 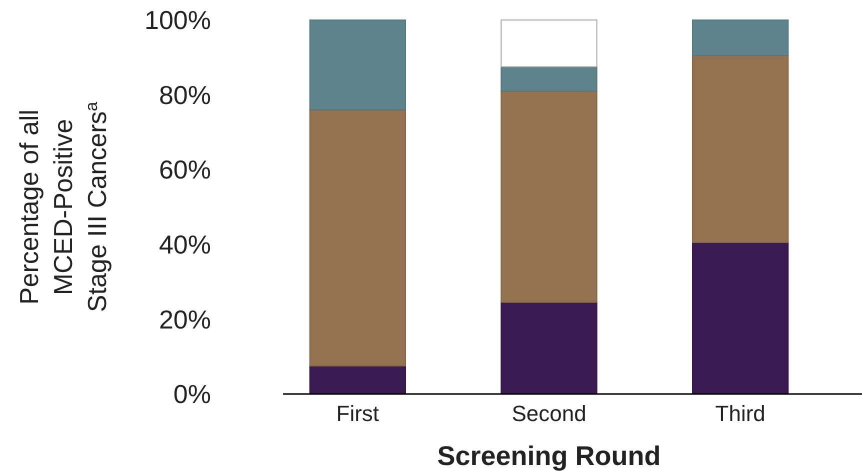 I want to click on x-axis-title: Screening Round, so click(x=549, y=456).